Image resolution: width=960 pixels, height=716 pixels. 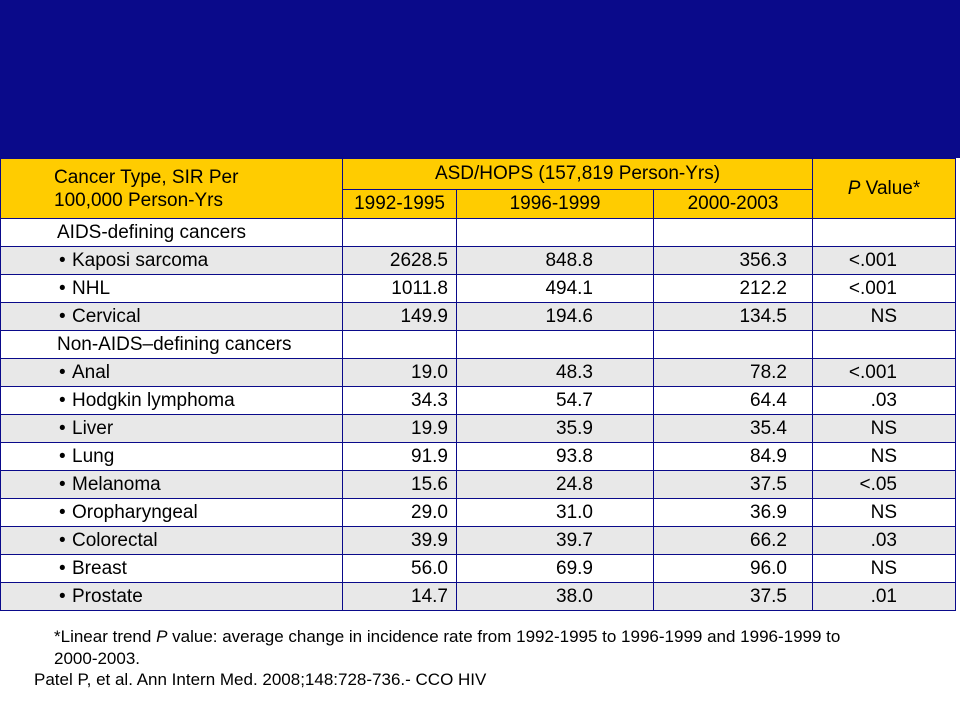 I want to click on value-1992-1995: 2628.5, so click(x=399, y=260).